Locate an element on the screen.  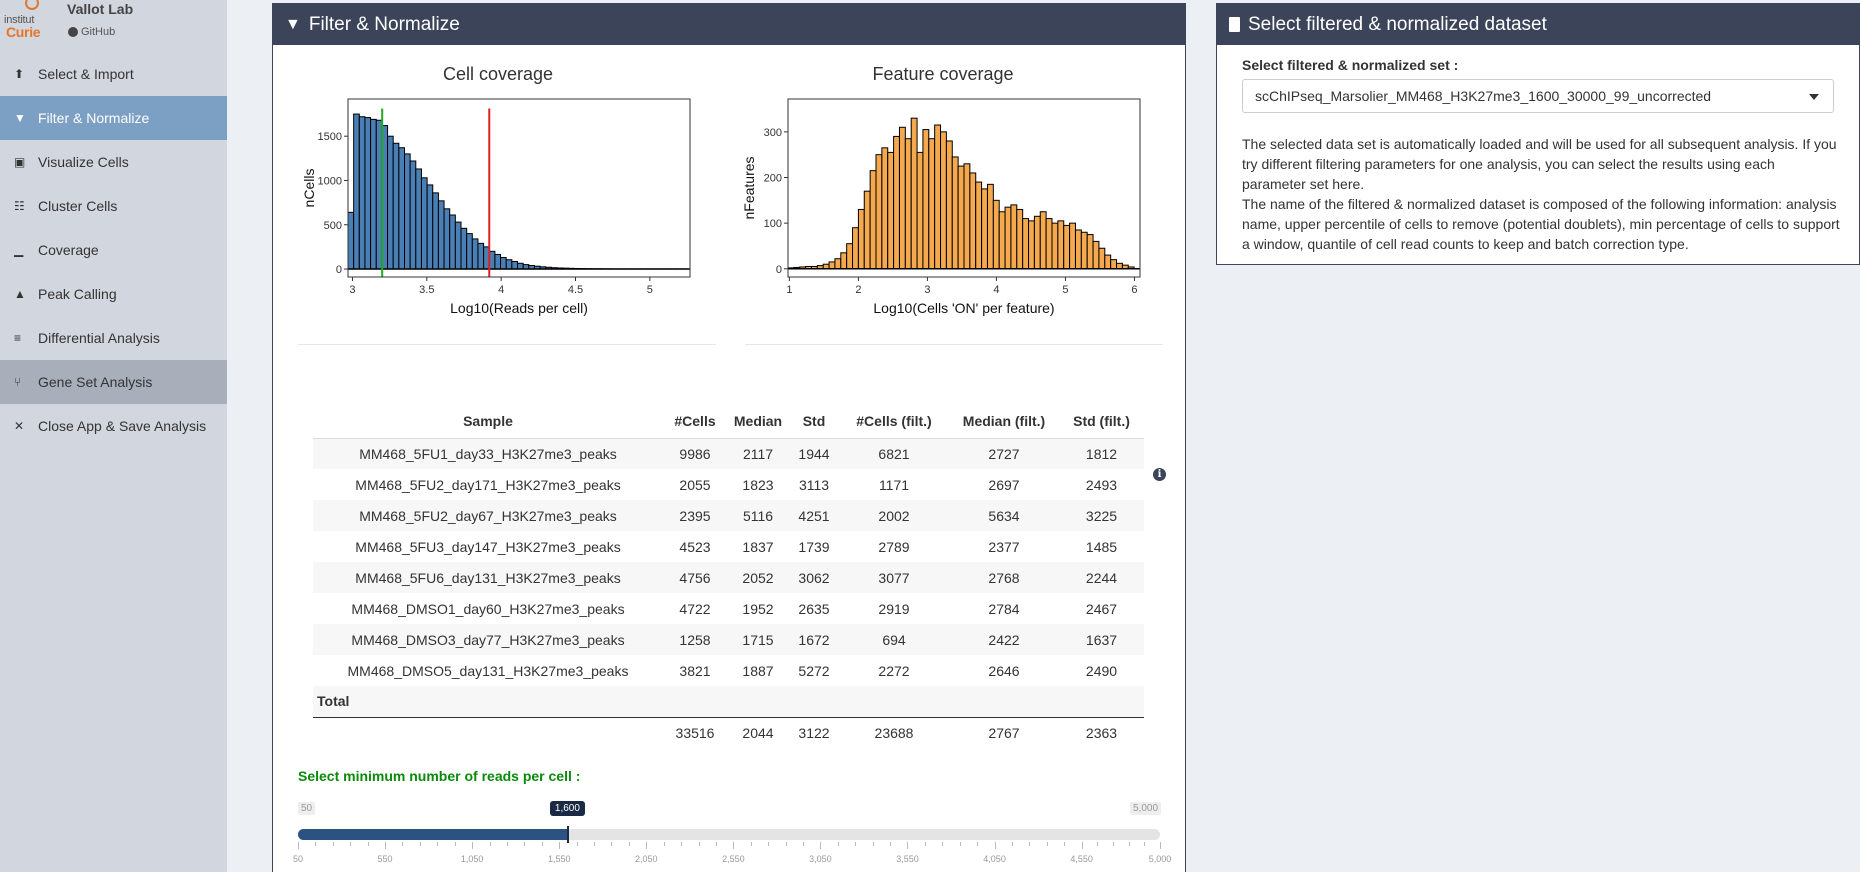
slider-tick-label: 3,550 is located at coordinates (907, 859).